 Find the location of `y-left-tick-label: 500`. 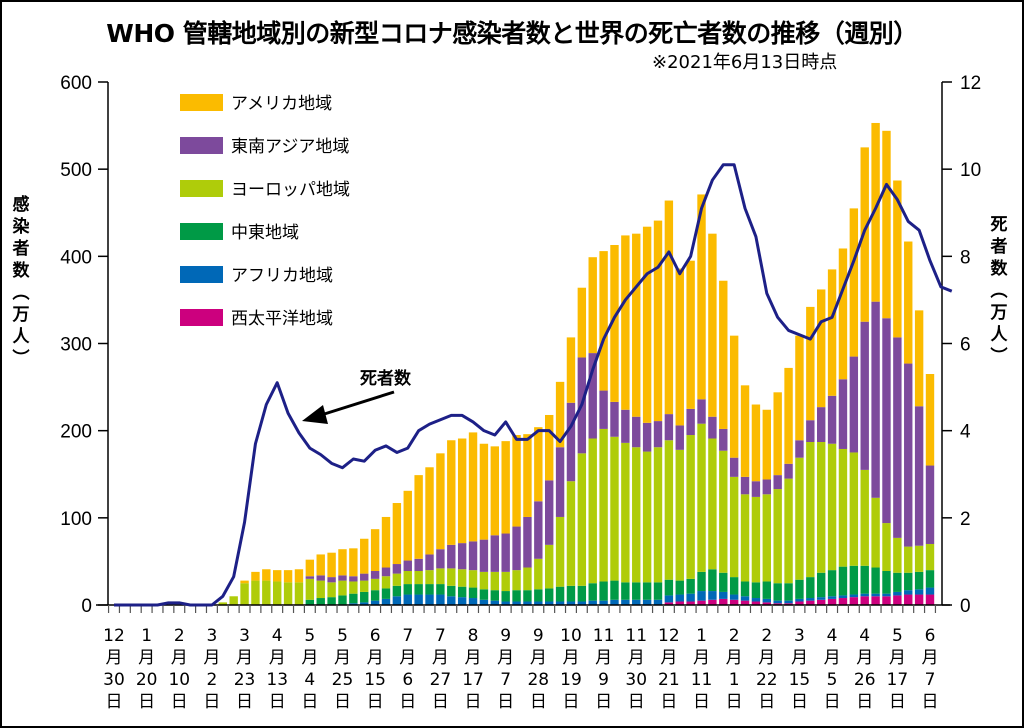

y-left-tick-label: 500 is located at coordinates (76, 170).